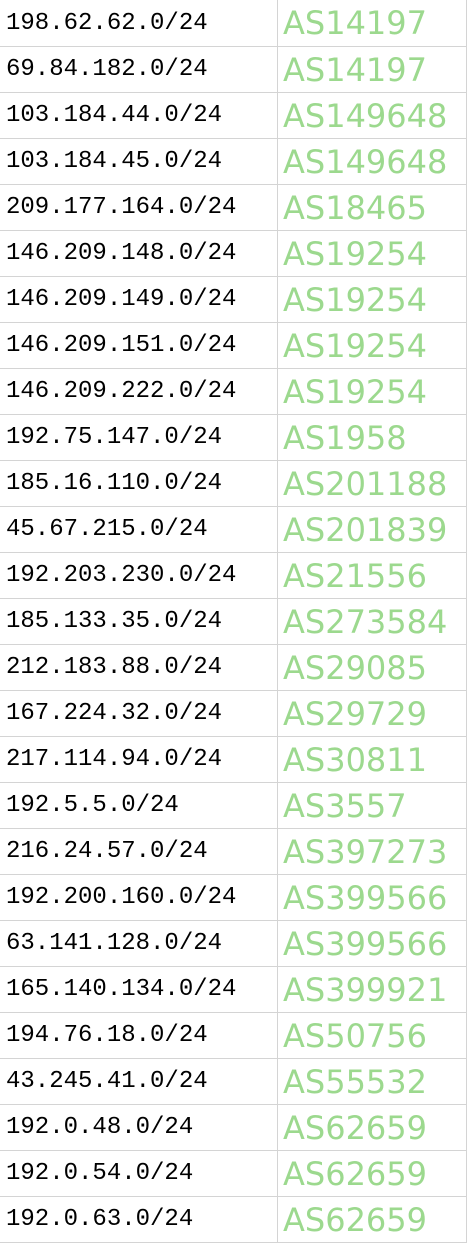 The width and height of the screenshot is (467, 1243). I want to click on prefix-cell: 69.84.182.0/24, so click(139, 69).